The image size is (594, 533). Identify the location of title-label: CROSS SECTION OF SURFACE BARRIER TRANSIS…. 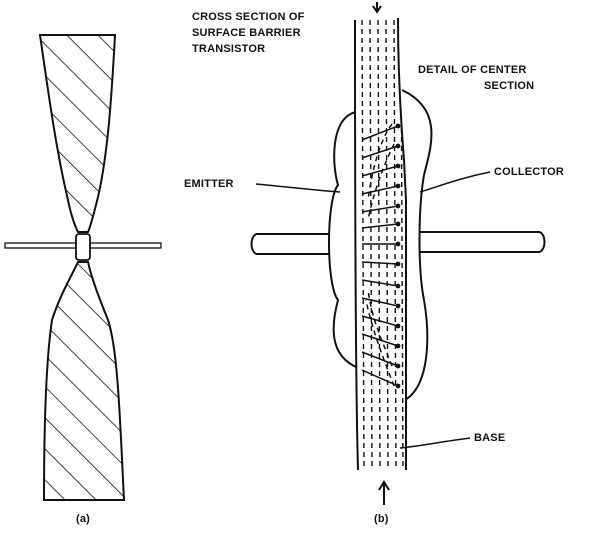
(248, 33).